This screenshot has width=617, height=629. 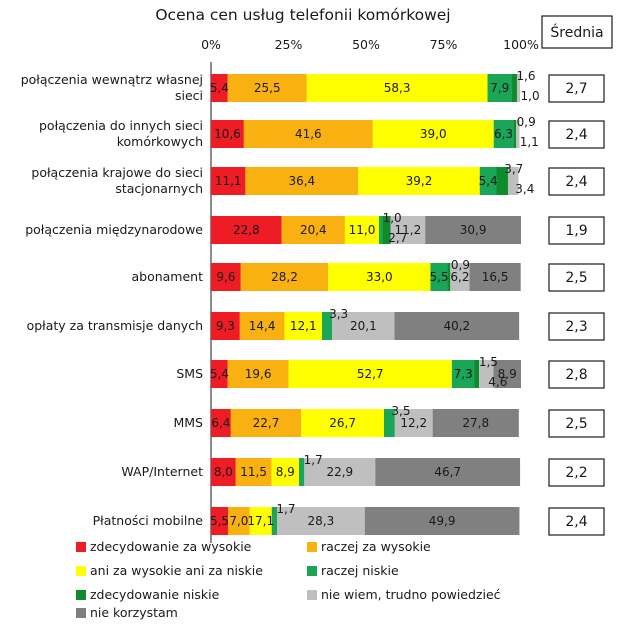 I want to click on segment-value-label: 25,5, so click(x=267, y=88).